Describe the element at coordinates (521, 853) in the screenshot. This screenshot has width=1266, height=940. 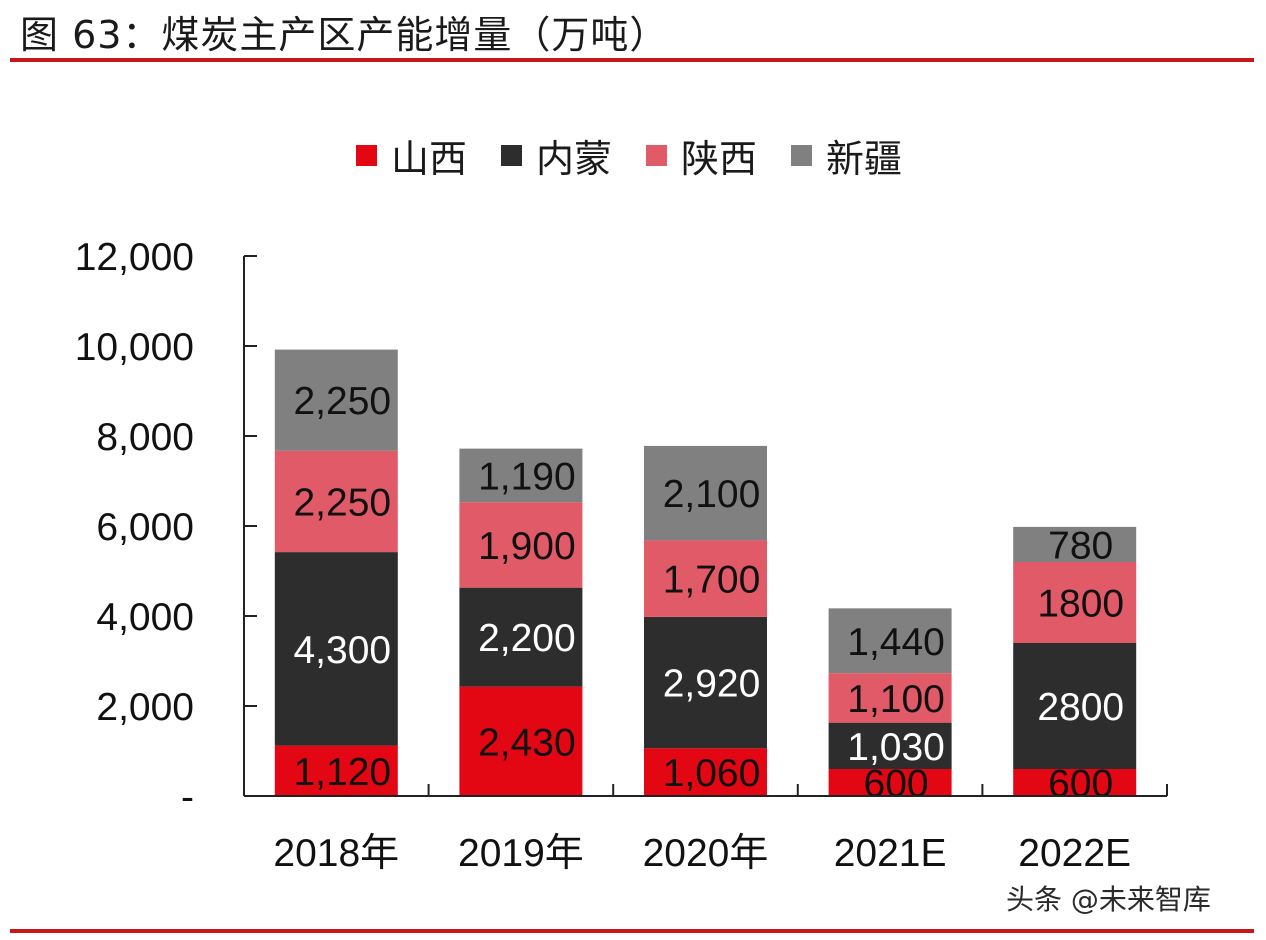
I see `x-tick-label: 2019年` at that location.